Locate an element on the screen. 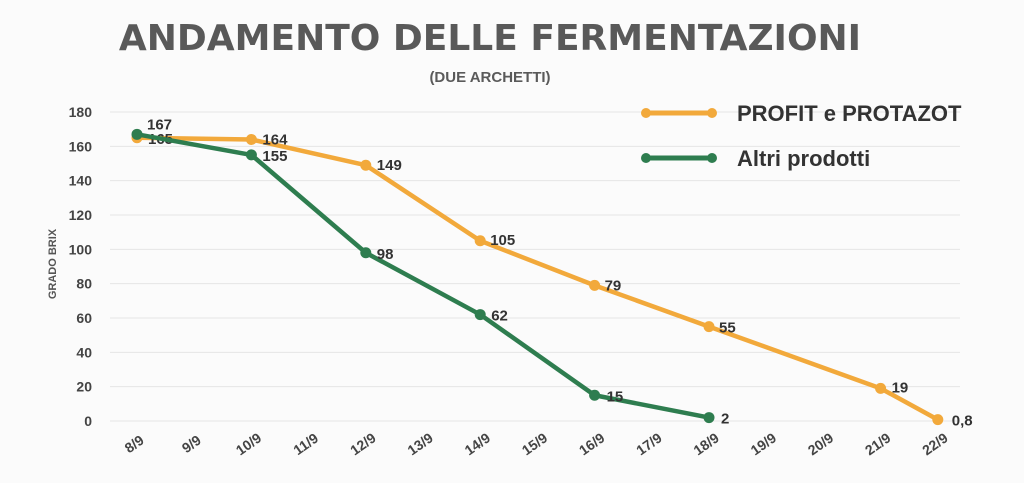 The image size is (1024, 483). data-label: 164 is located at coordinates (275, 139).